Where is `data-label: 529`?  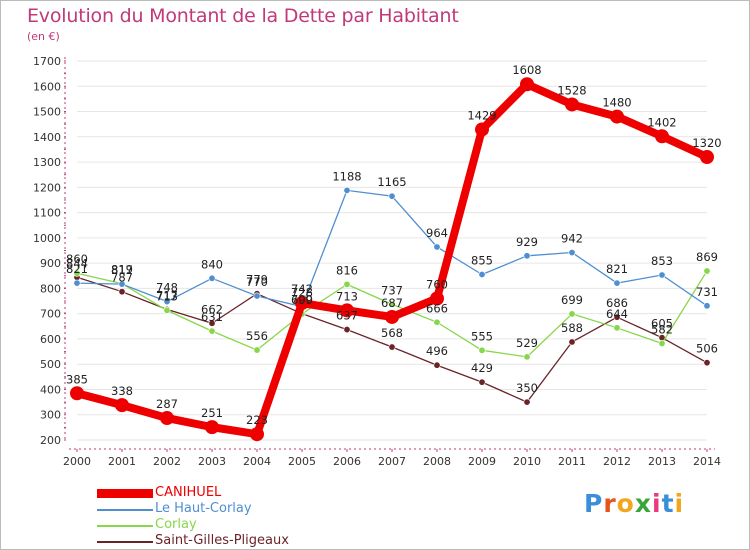 data-label: 529 is located at coordinates (527, 343).